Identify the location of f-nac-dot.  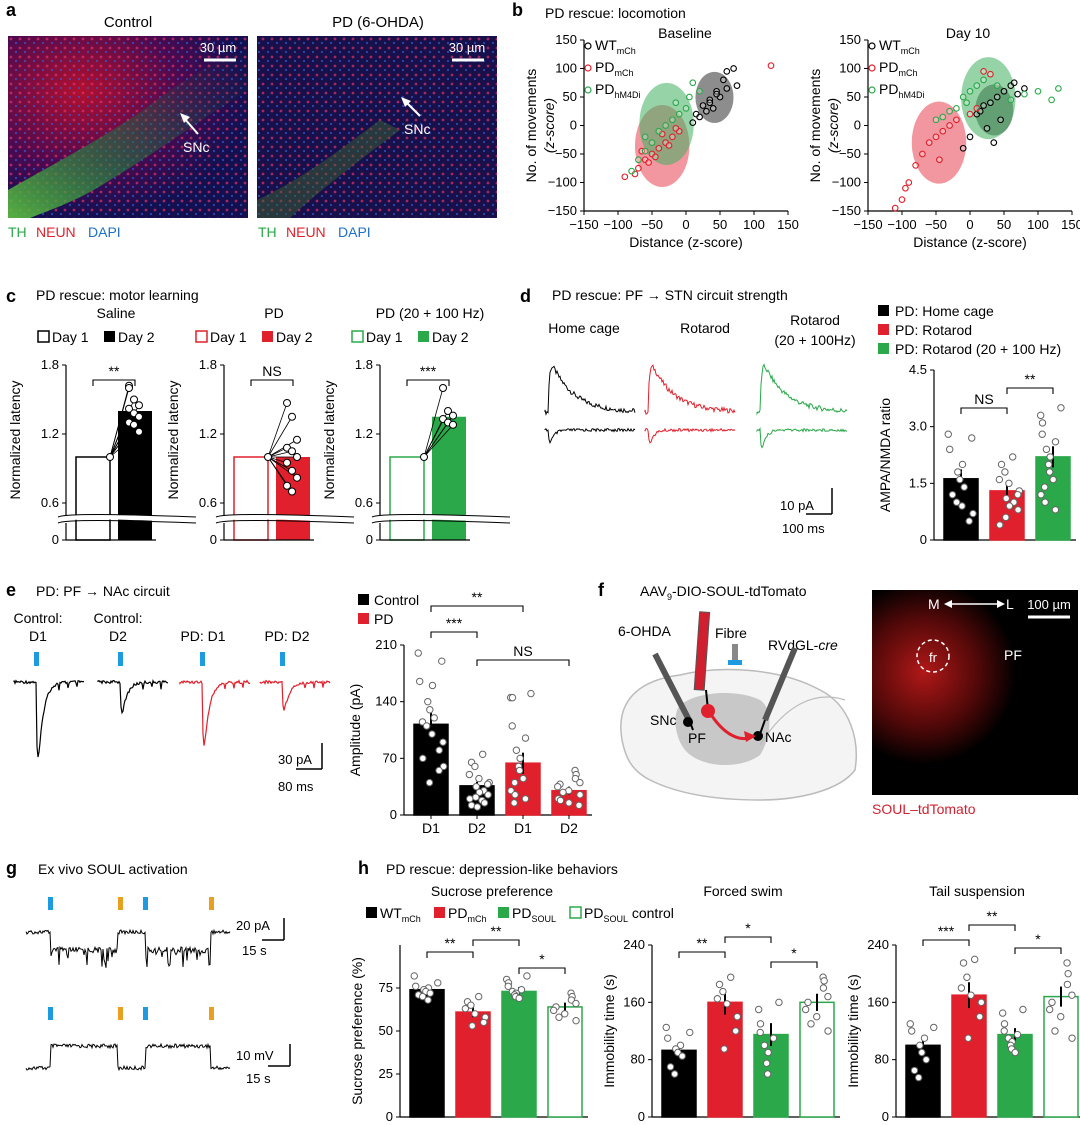
(758, 736).